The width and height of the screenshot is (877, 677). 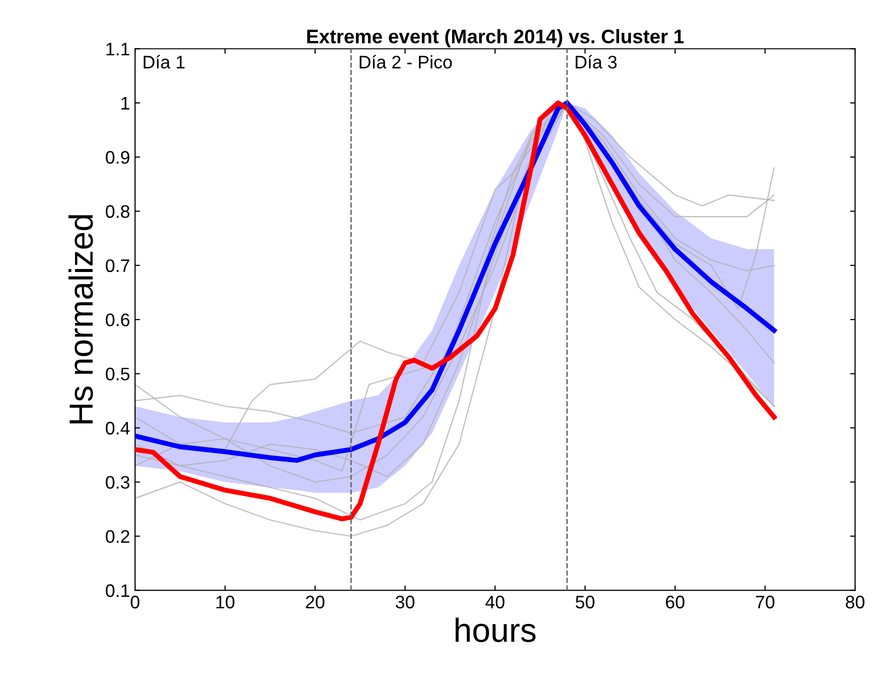 What do you see at coordinates (164, 62) in the screenshot?
I see `annotation: Día 1` at bounding box center [164, 62].